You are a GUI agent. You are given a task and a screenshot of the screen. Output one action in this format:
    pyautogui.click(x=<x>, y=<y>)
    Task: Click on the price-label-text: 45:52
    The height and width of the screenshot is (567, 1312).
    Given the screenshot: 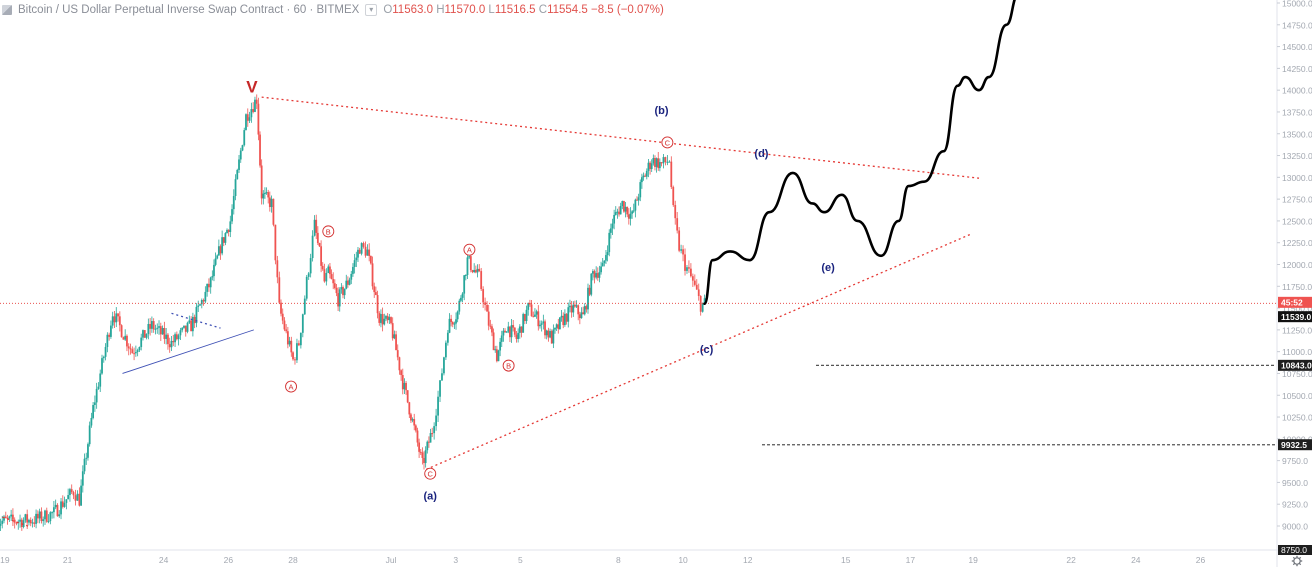 What is the action you would take?
    pyautogui.click(x=1292, y=303)
    